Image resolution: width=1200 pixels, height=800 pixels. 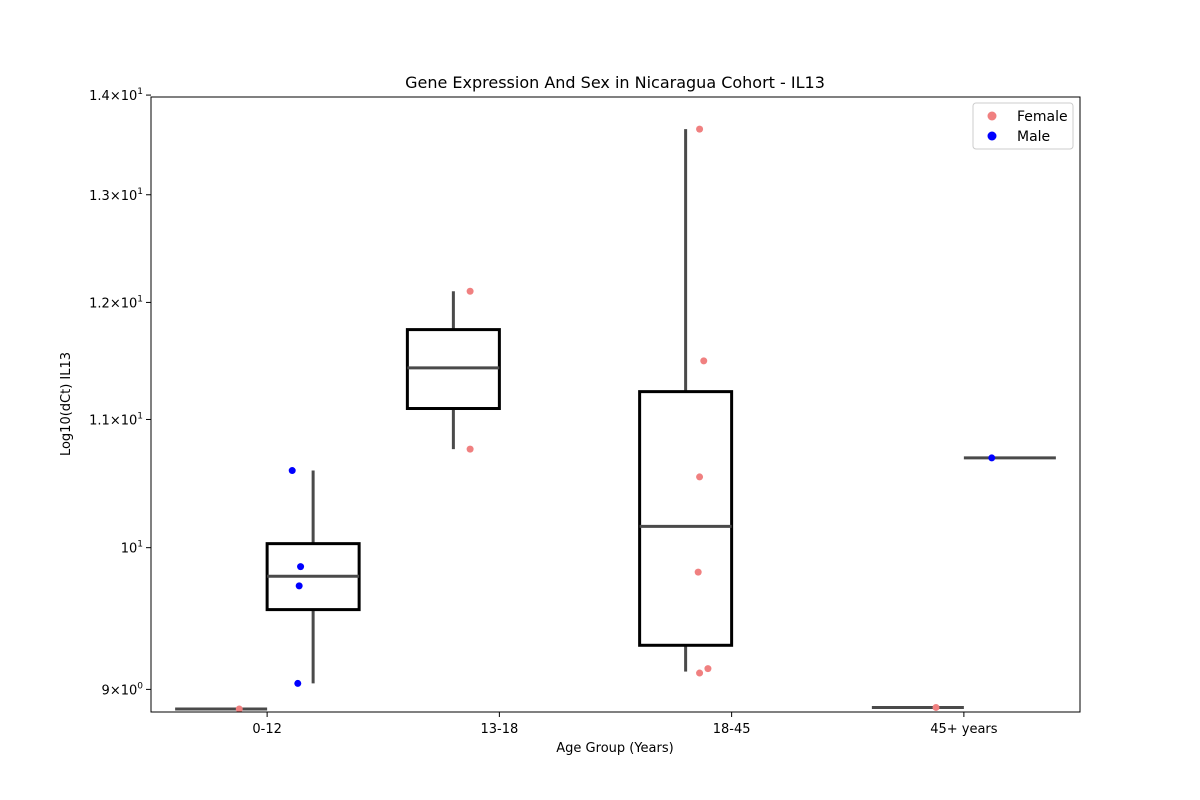 I want to click on x-tick-label: 18-45, so click(x=732, y=729).